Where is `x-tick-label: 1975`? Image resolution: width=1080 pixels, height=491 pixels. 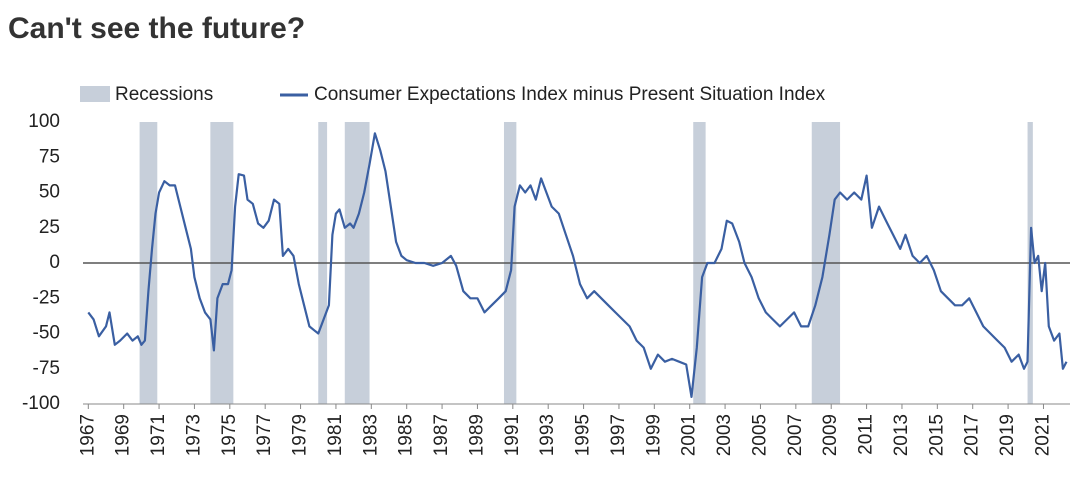
x-tick-label: 1975 is located at coordinates (229, 435).